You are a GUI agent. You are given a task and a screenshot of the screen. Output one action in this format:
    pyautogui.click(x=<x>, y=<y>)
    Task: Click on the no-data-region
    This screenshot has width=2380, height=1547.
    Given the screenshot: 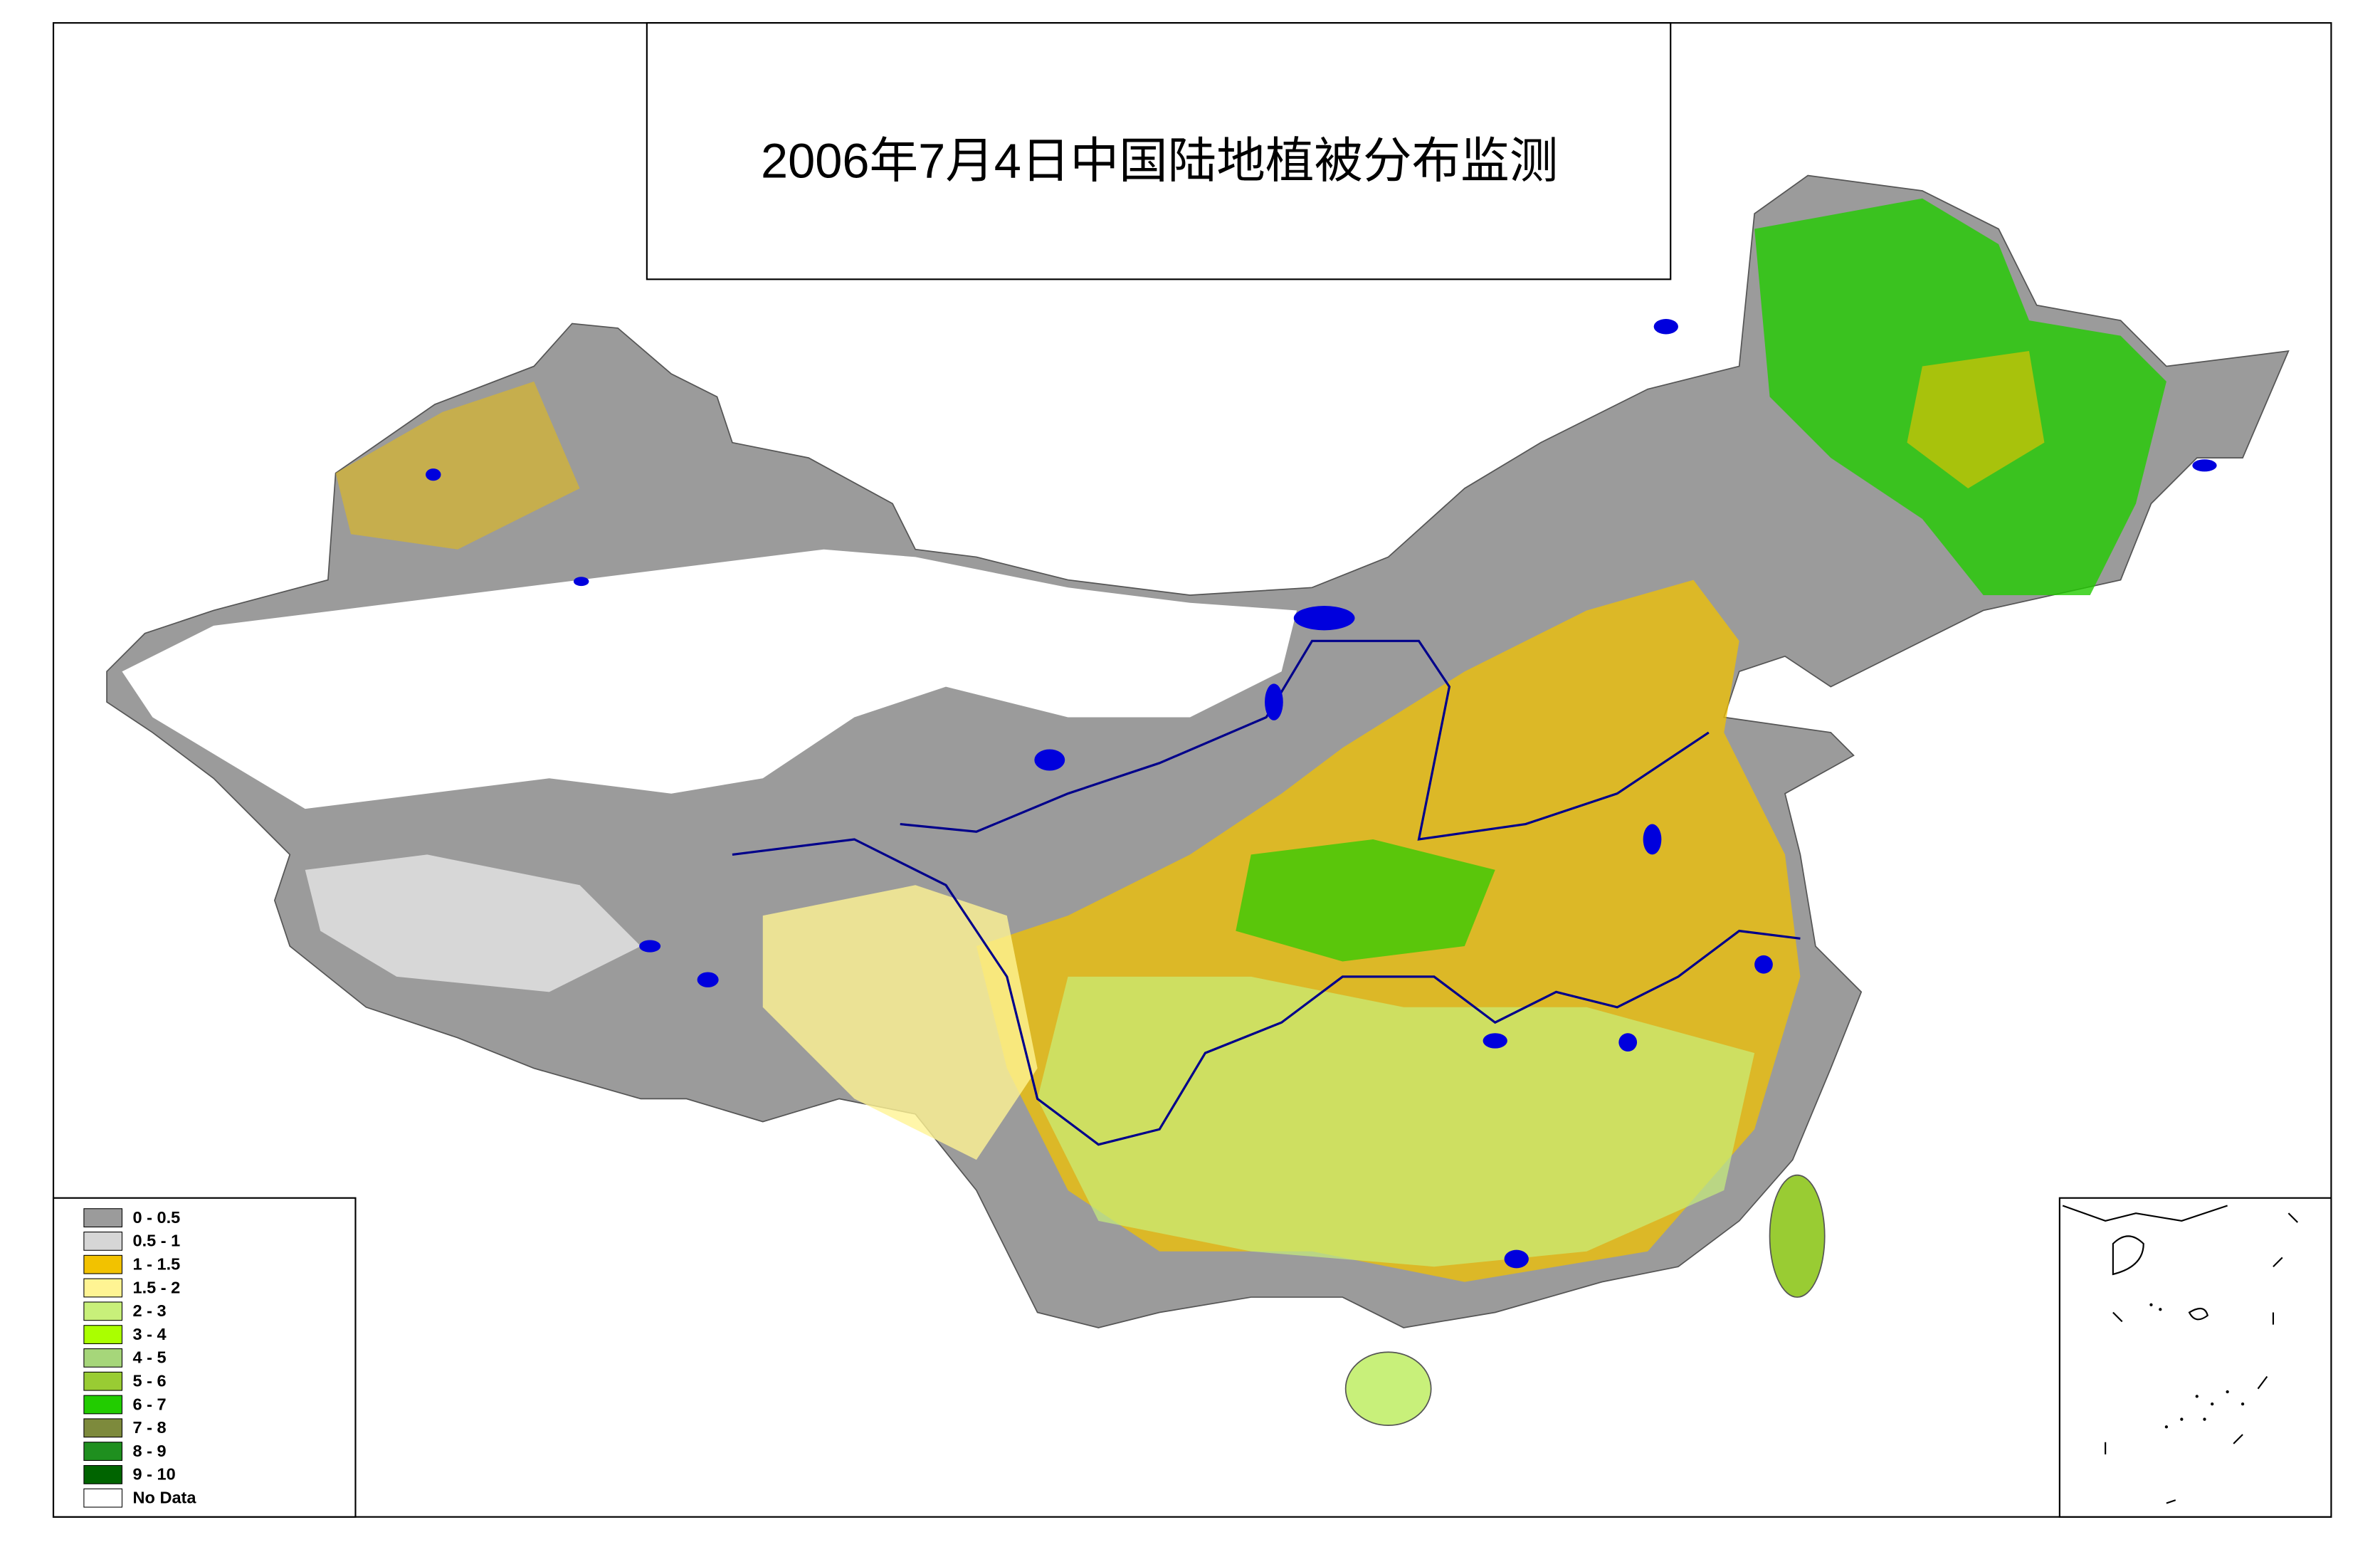 What is the action you would take?
    pyautogui.click(x=709, y=679)
    